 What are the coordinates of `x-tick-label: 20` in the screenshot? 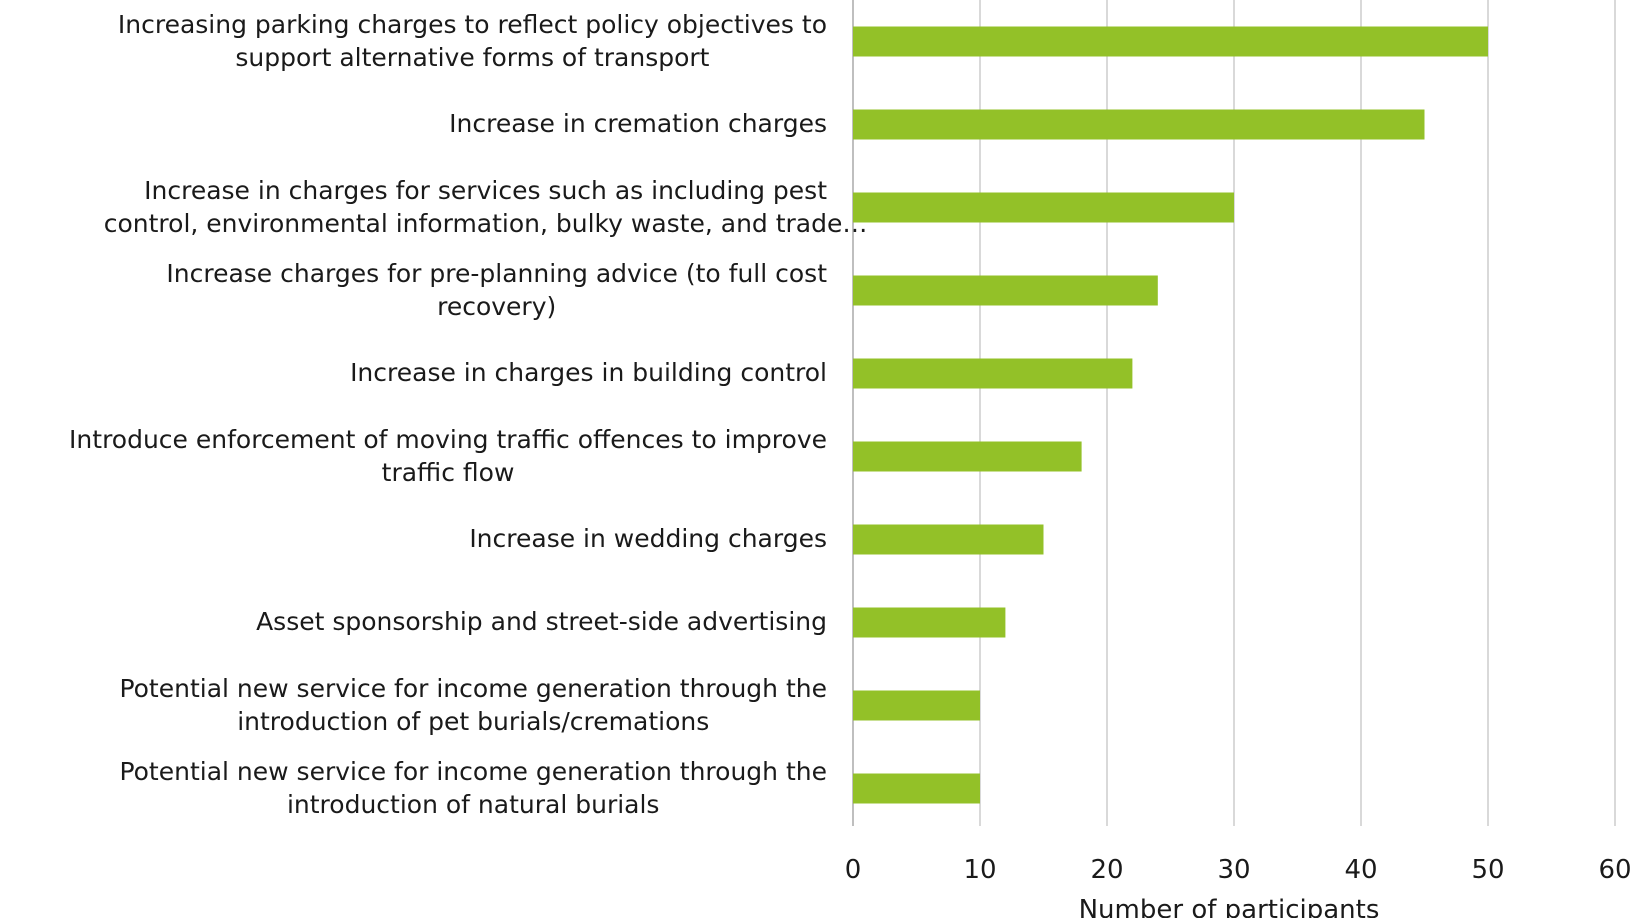 It's located at (1106, 870).